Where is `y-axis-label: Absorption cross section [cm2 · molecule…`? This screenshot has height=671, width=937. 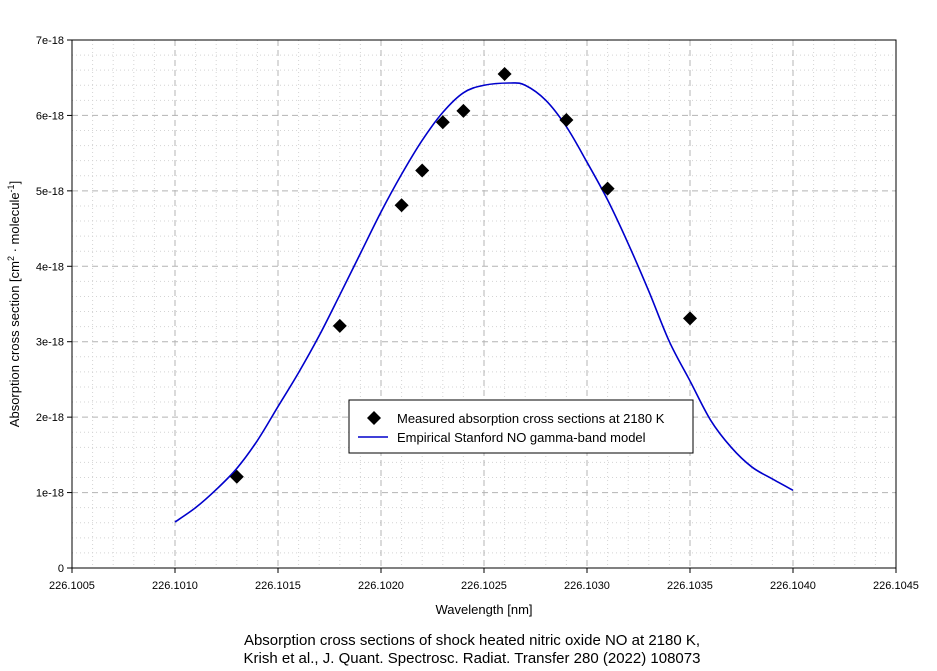
y-axis-label: Absorption cross section [cm2 · molecule… is located at coordinates (14, 304).